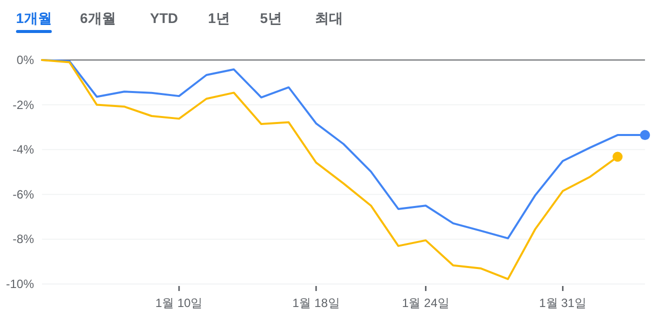 This screenshot has width=671, height=331. Describe the element at coordinates (164, 18) in the screenshot. I see `text: YTD` at that location.